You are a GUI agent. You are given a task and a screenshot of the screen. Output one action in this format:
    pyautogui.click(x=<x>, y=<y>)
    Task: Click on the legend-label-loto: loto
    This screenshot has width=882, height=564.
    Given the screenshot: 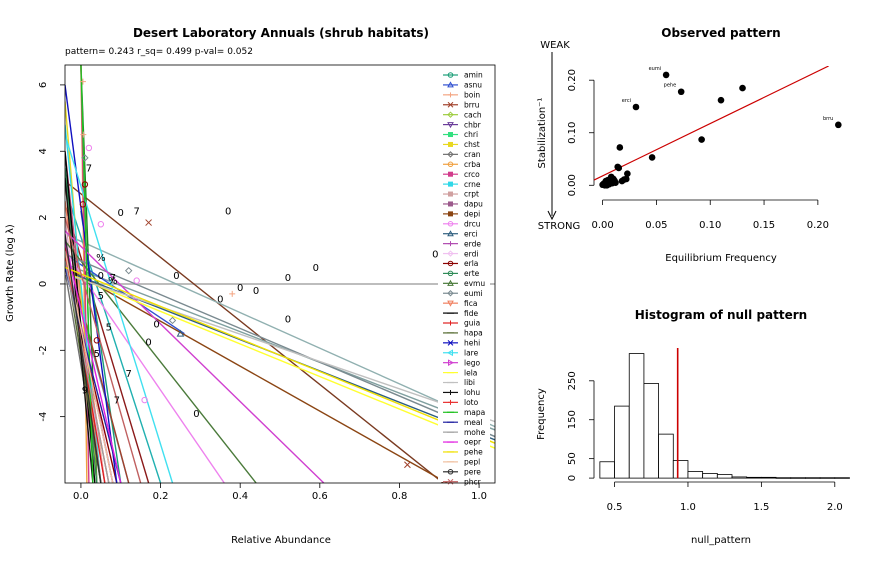 What is the action you would take?
    pyautogui.click(x=471, y=402)
    